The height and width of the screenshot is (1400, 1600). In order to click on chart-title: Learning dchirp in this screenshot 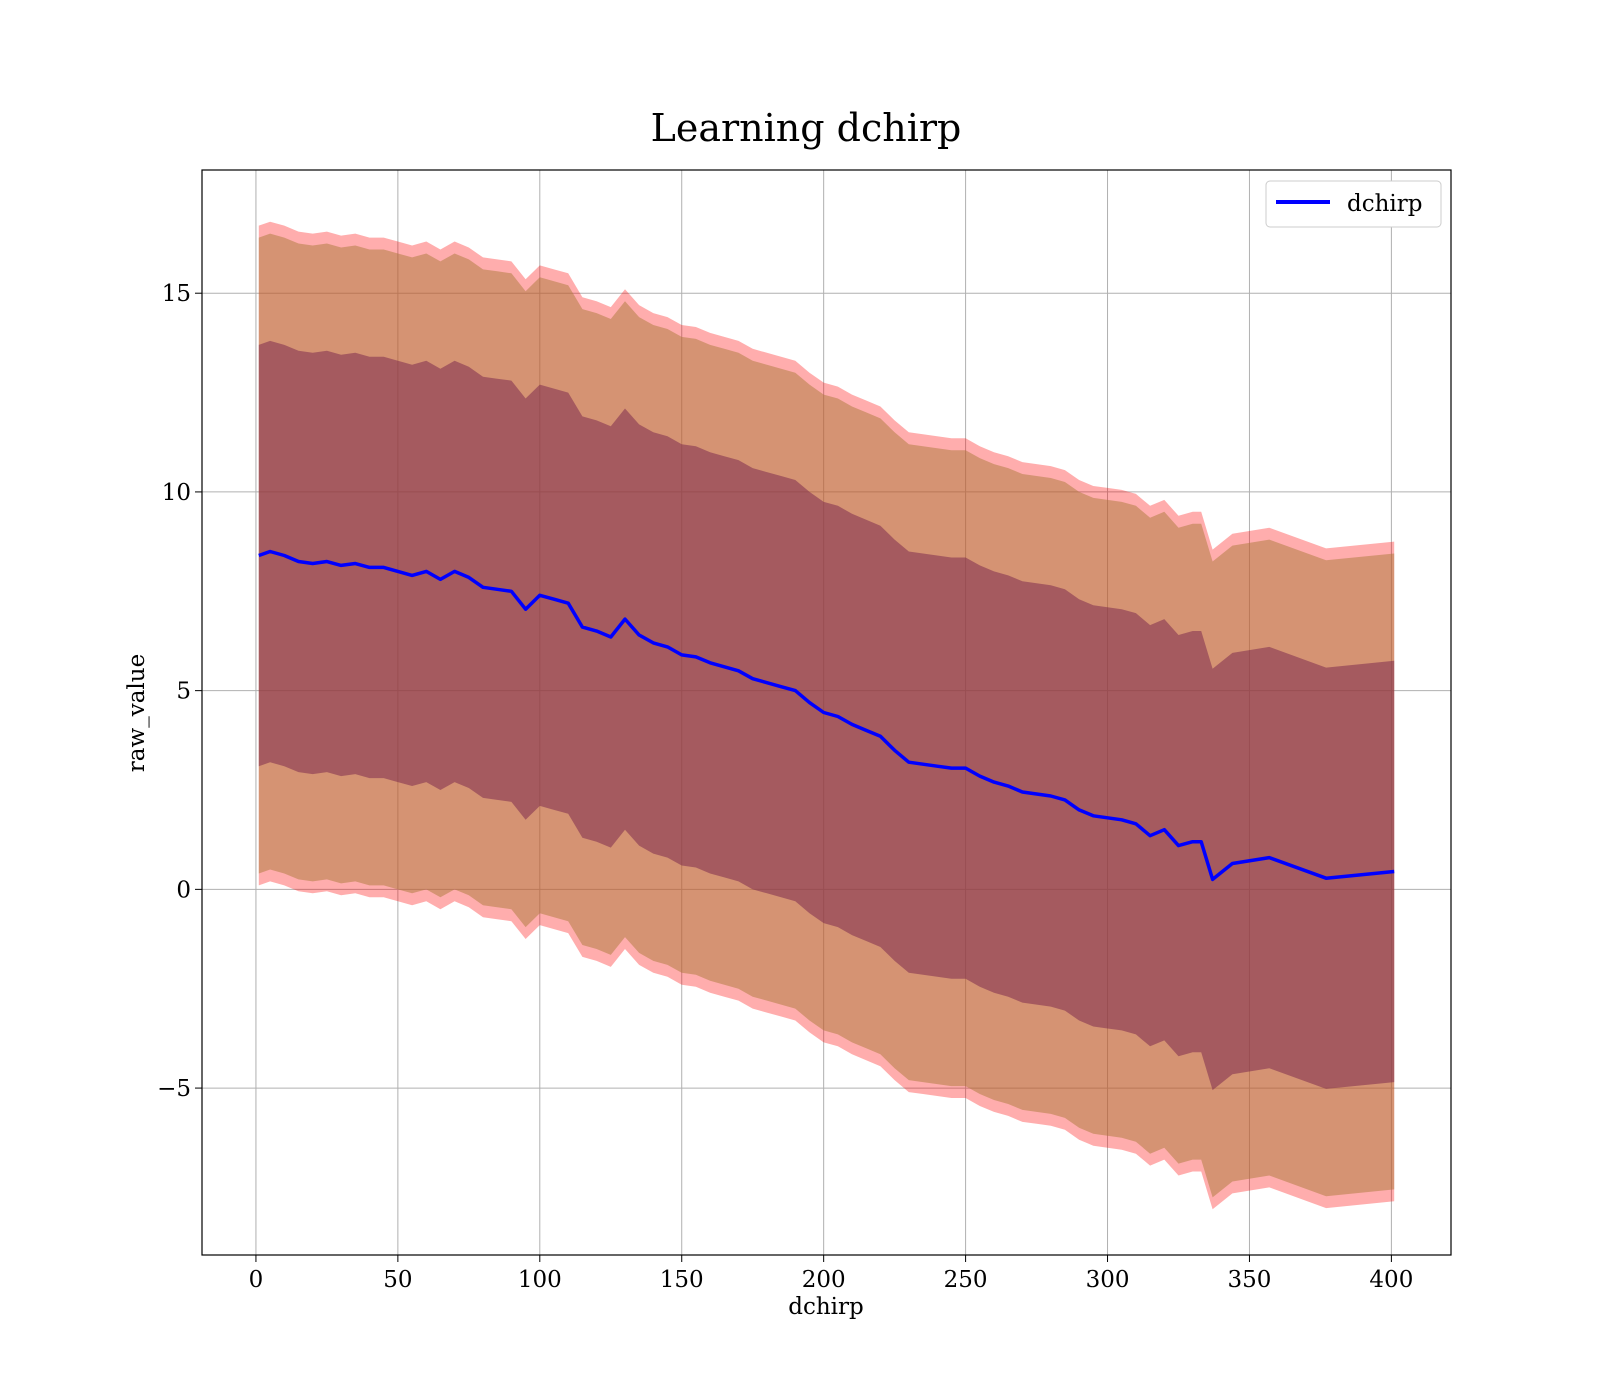, I will do `click(806, 128)`.